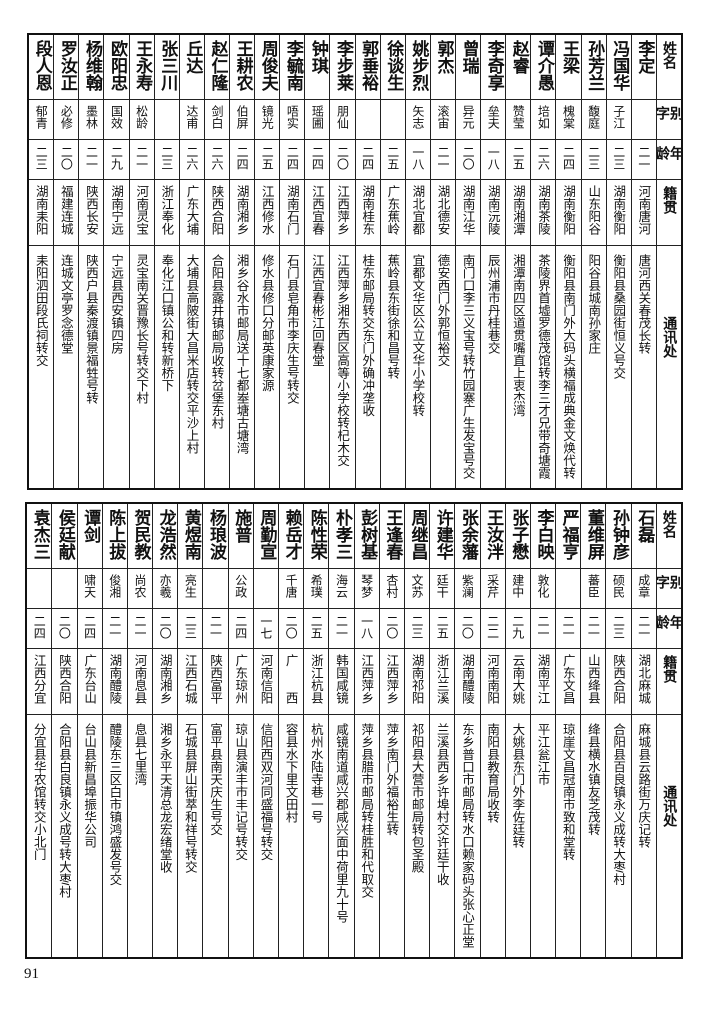 This screenshot has width=719, height=1024. I want to click on person-record: 张子懋 建中 二九 云南大姚 大姚县东门外李佐廷转, so click(517, 730).